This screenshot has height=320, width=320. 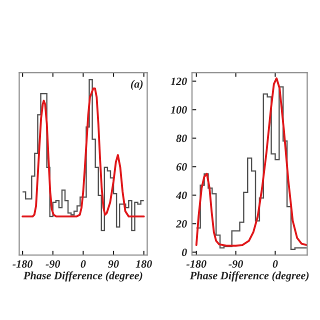 What do you see at coordinates (184, 252) in the screenshot?
I see `y-tick-label: 0` at bounding box center [184, 252].